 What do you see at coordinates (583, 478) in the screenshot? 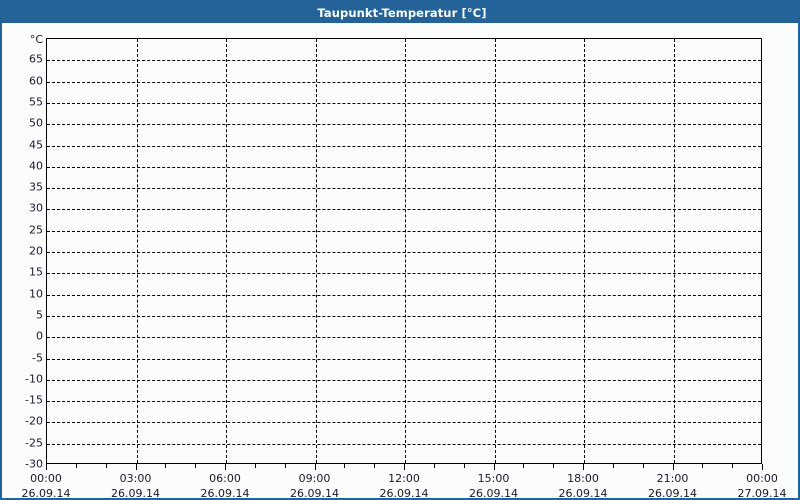
I see `x-axis-time-label: 18:00` at bounding box center [583, 478].